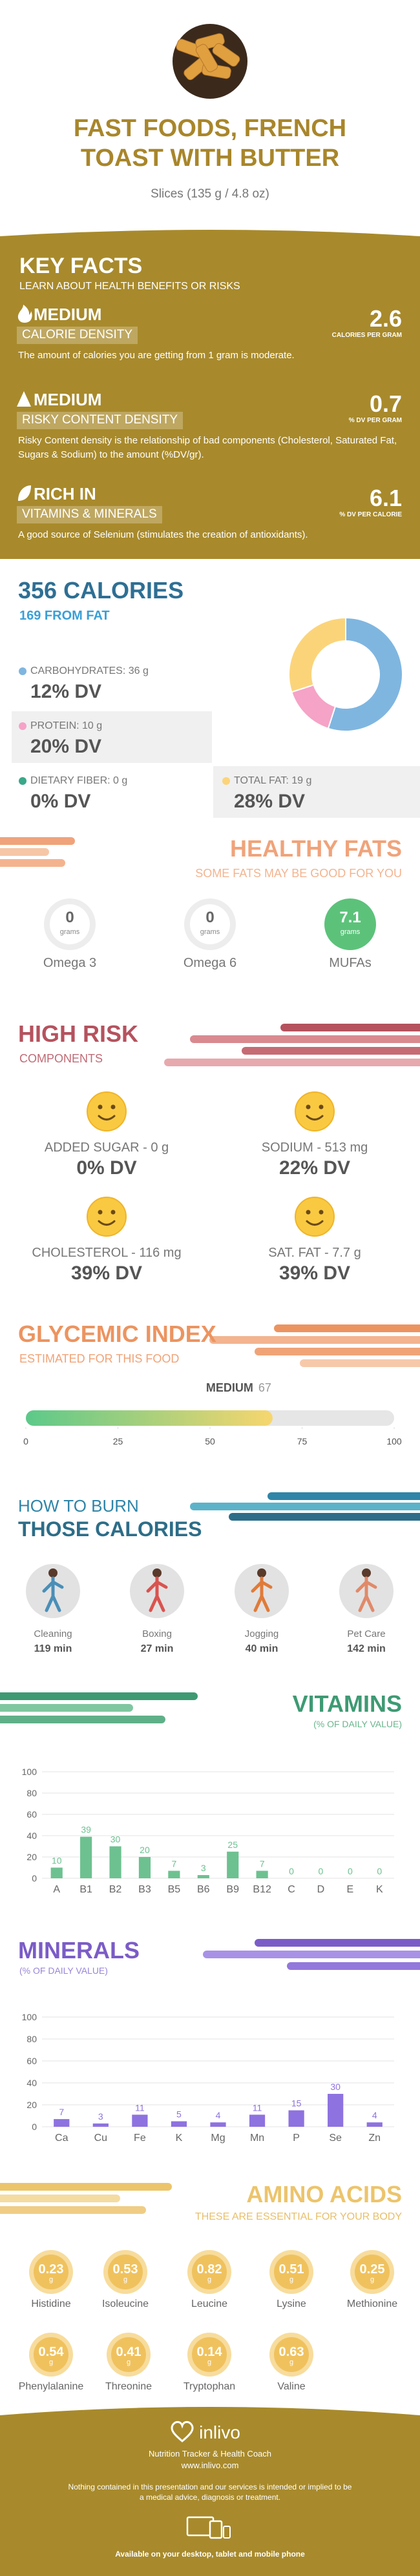 This screenshot has width=420, height=2576. Describe the element at coordinates (89, 514) in the screenshot. I see `fact-name: VITAMINS & MINERALS` at that location.